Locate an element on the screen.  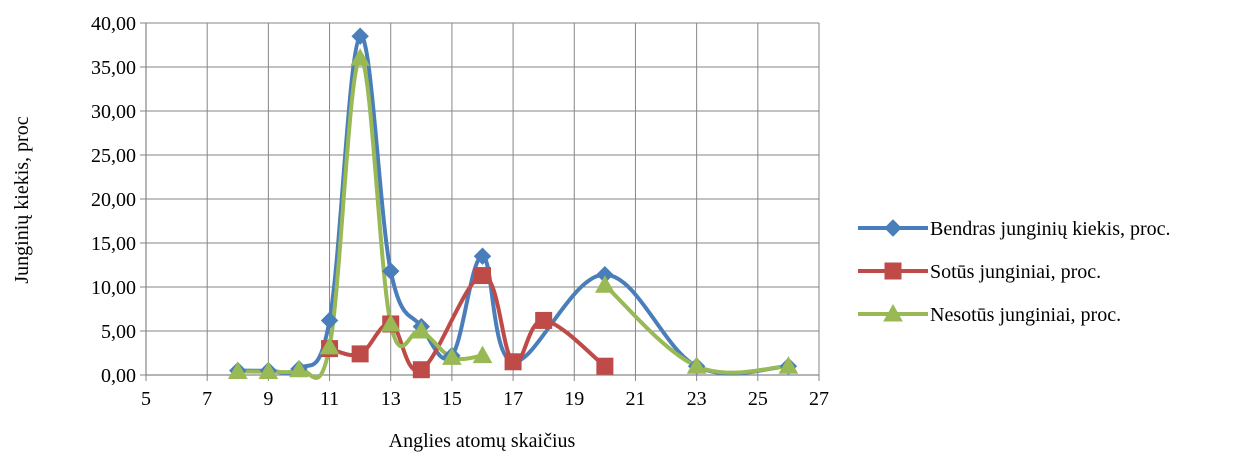
legend-item-1: Bendras junginių kiekis, proc. is located at coordinates (1014, 229).